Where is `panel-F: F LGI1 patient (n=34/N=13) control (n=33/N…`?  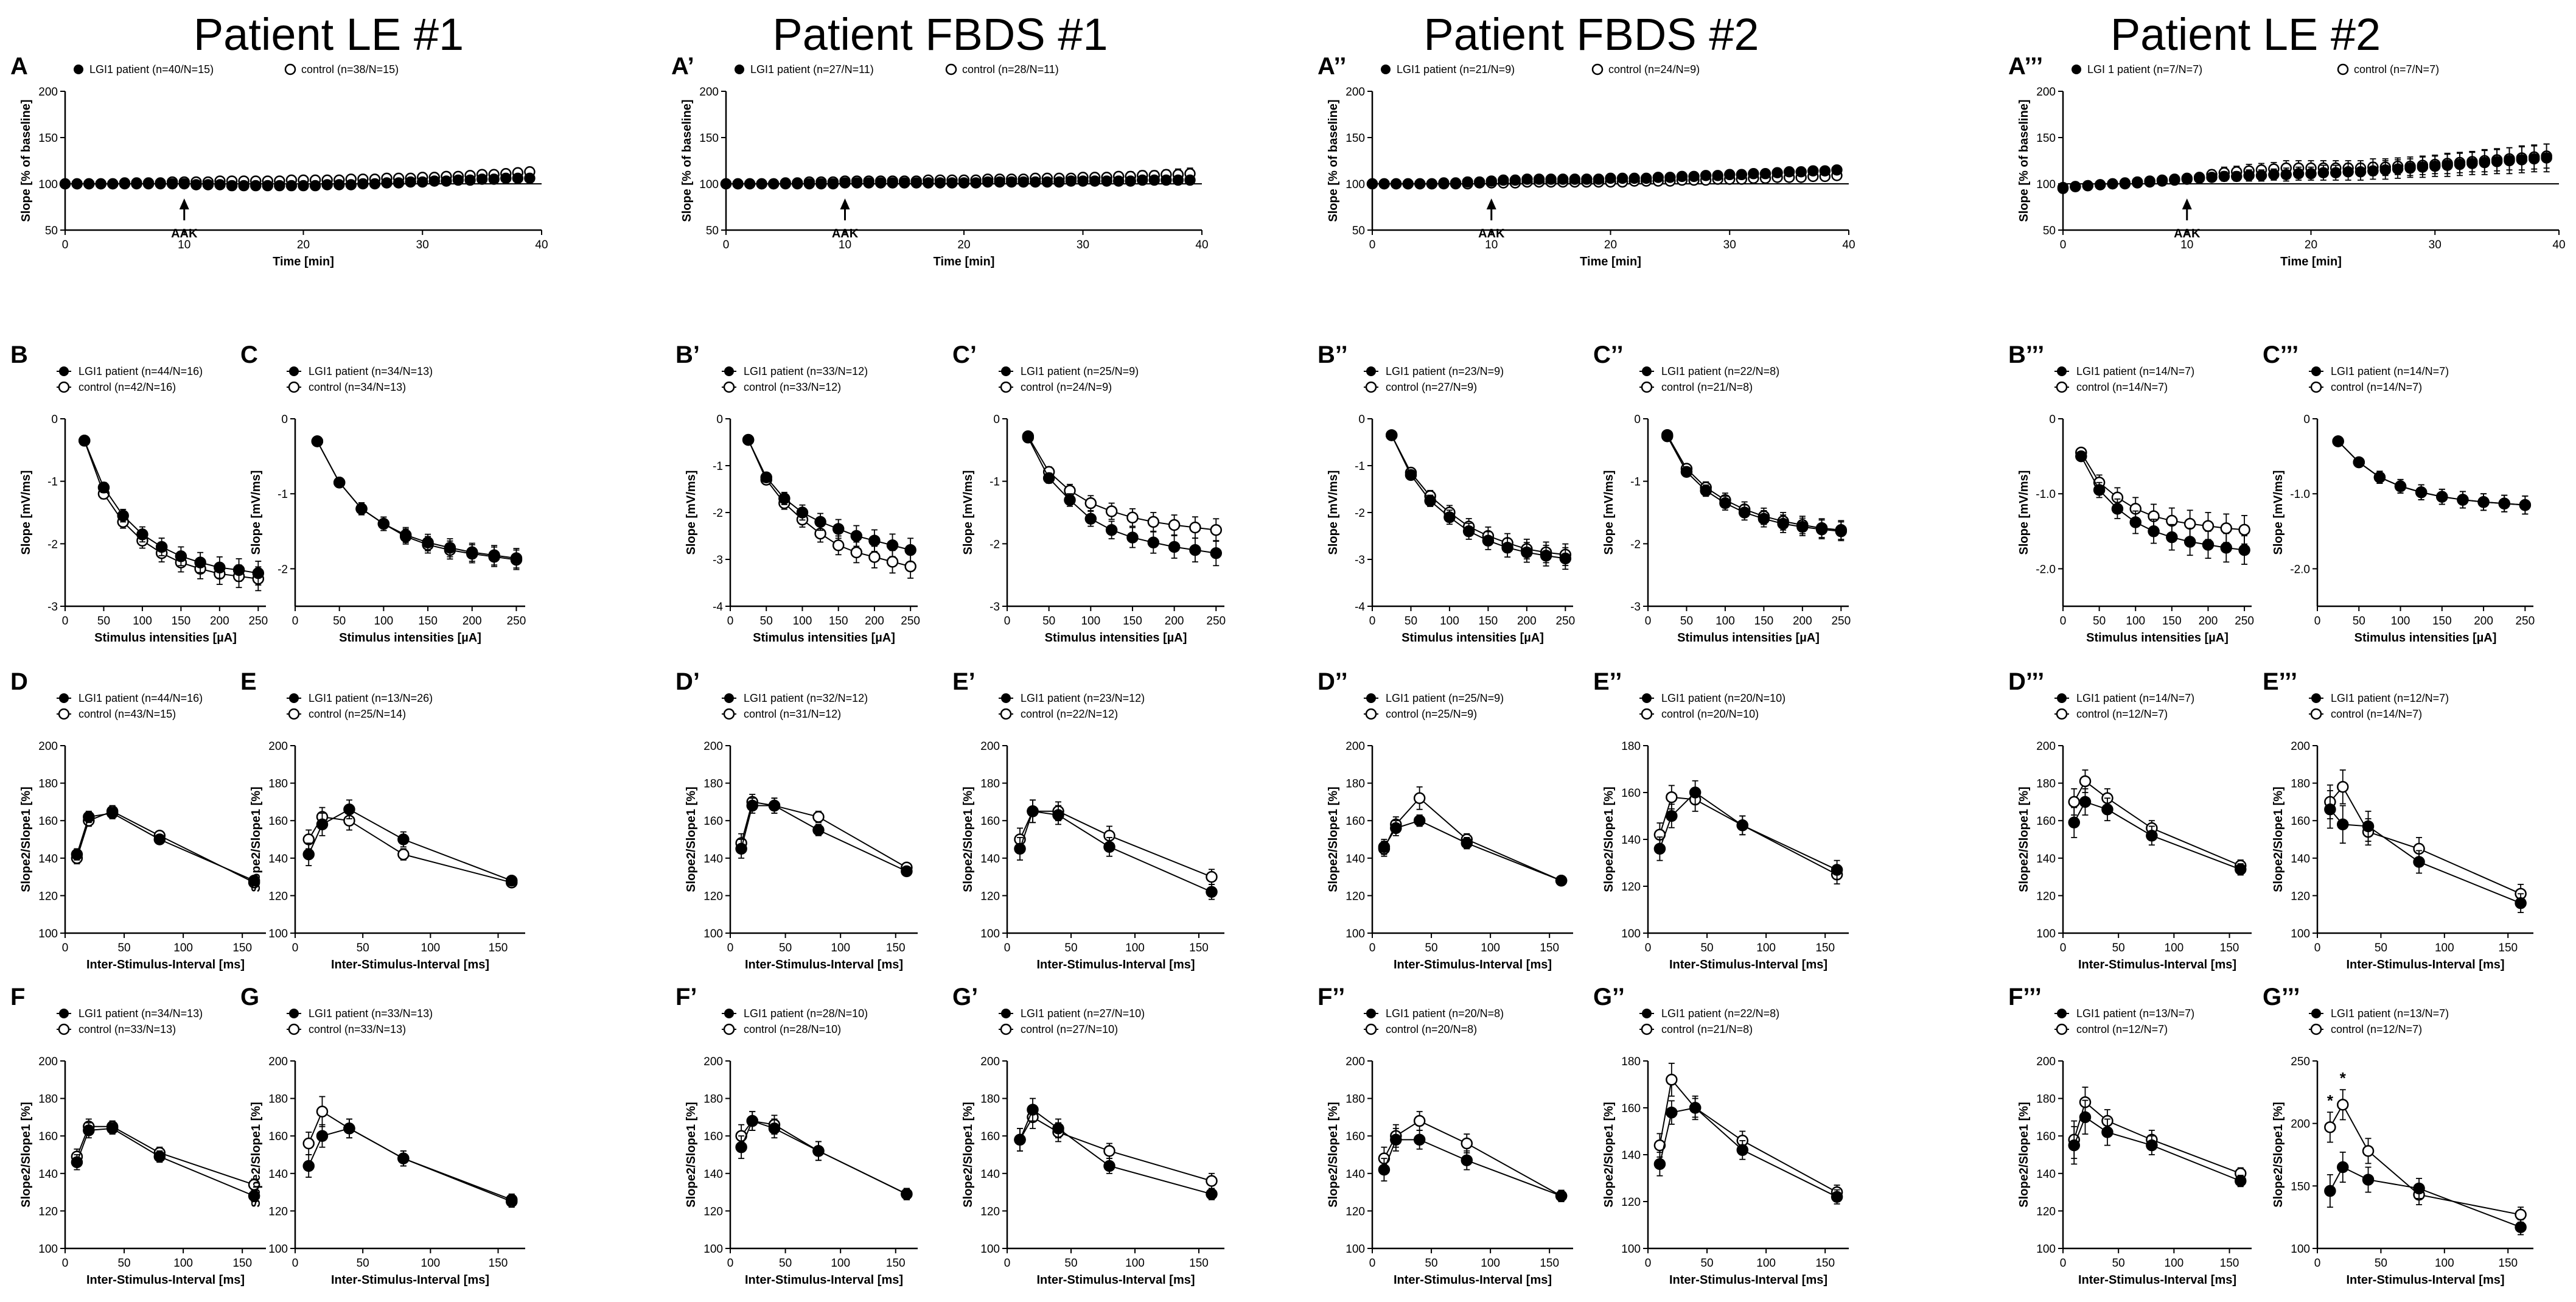 panel-F: F LGI1 patient (n=34/N=13) control (n=33/N… is located at coordinates (138, 1135).